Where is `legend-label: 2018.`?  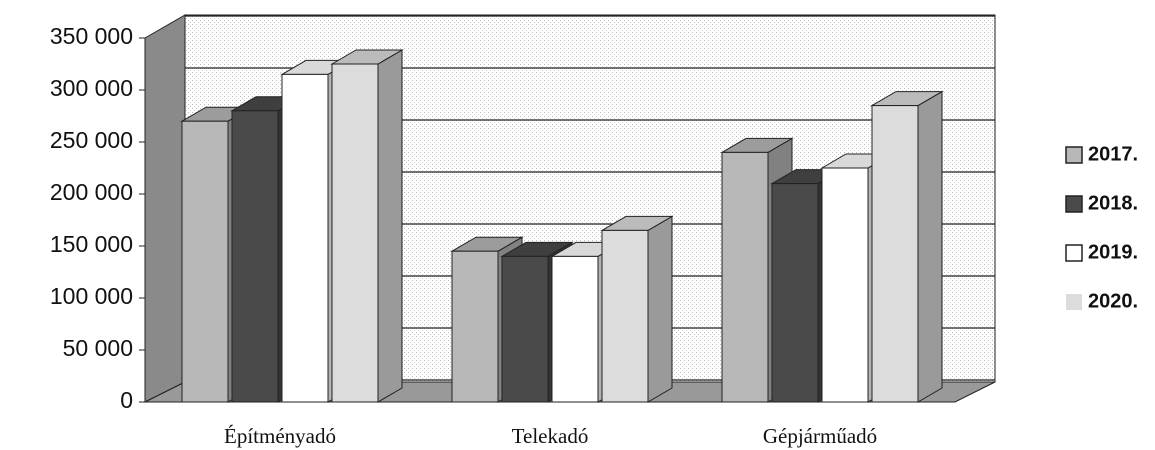
legend-label: 2018. is located at coordinates (1113, 203).